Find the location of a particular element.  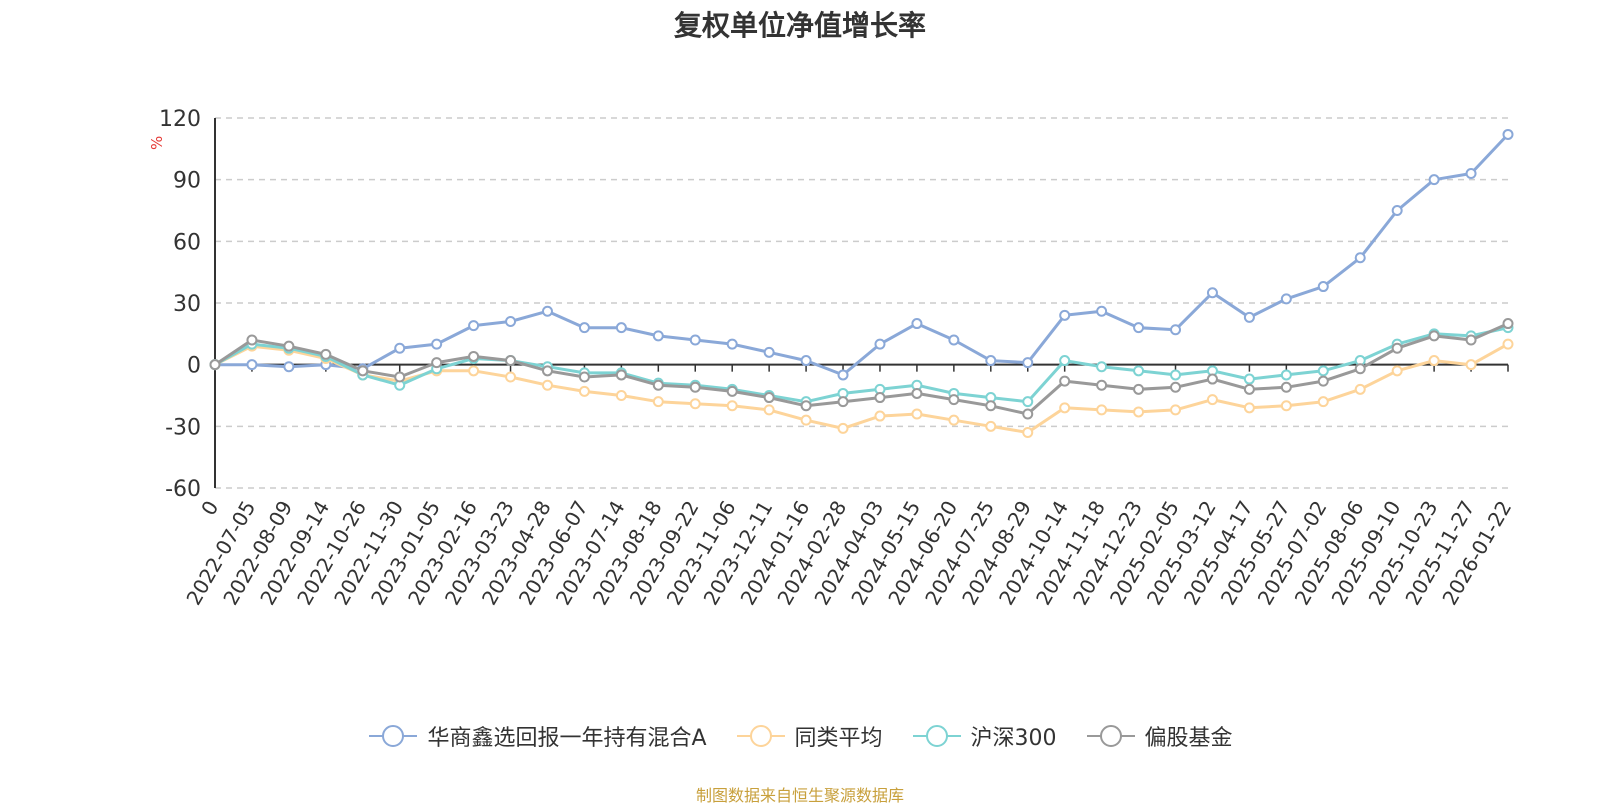

legend-item: 同类平均 is located at coordinates (809, 736).